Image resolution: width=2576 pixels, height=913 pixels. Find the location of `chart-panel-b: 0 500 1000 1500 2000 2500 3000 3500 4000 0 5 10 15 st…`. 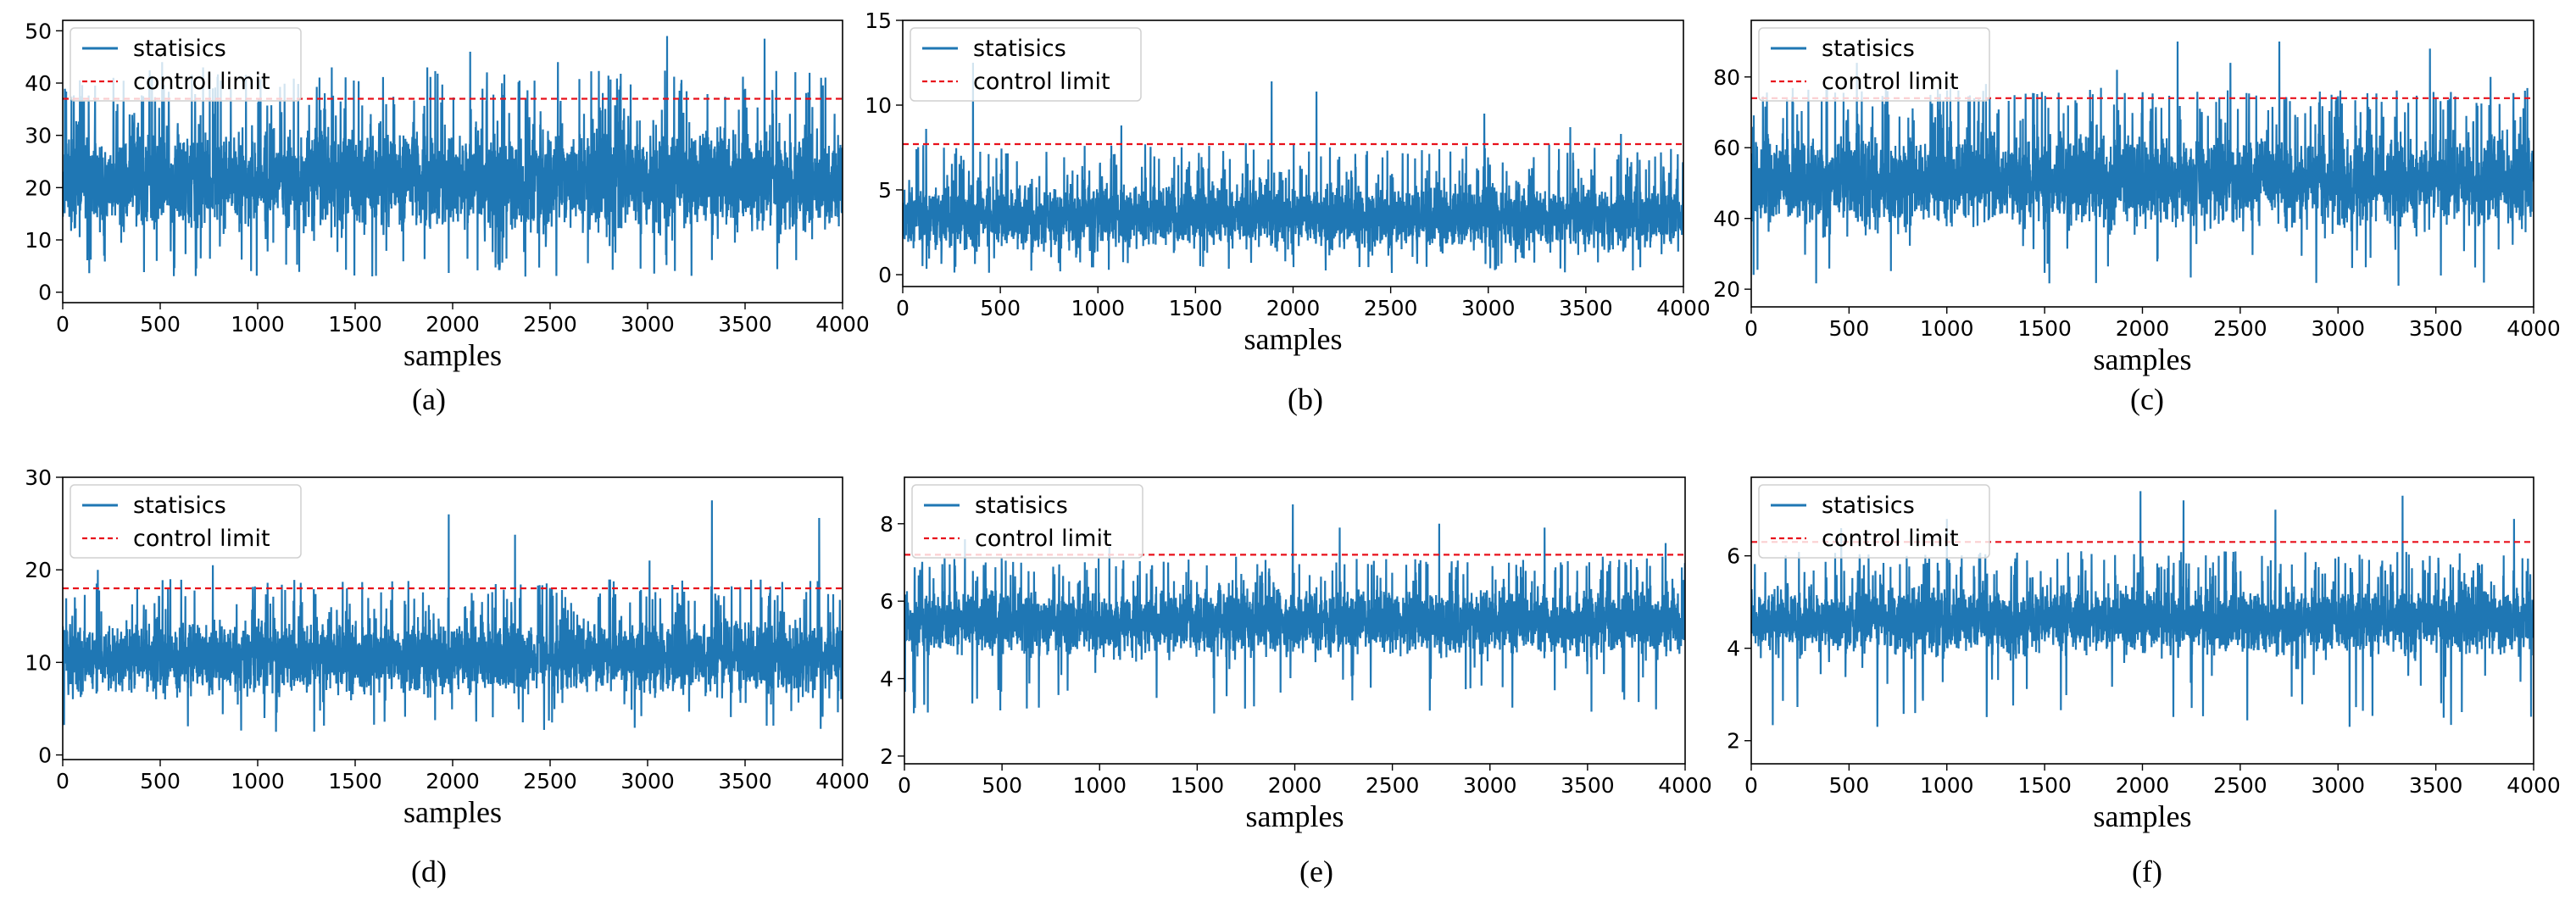

chart-panel-b: 0 500 1000 1500 2000 2500 3000 3500 4000 0 5 10 15 st… is located at coordinates (1288, 212).